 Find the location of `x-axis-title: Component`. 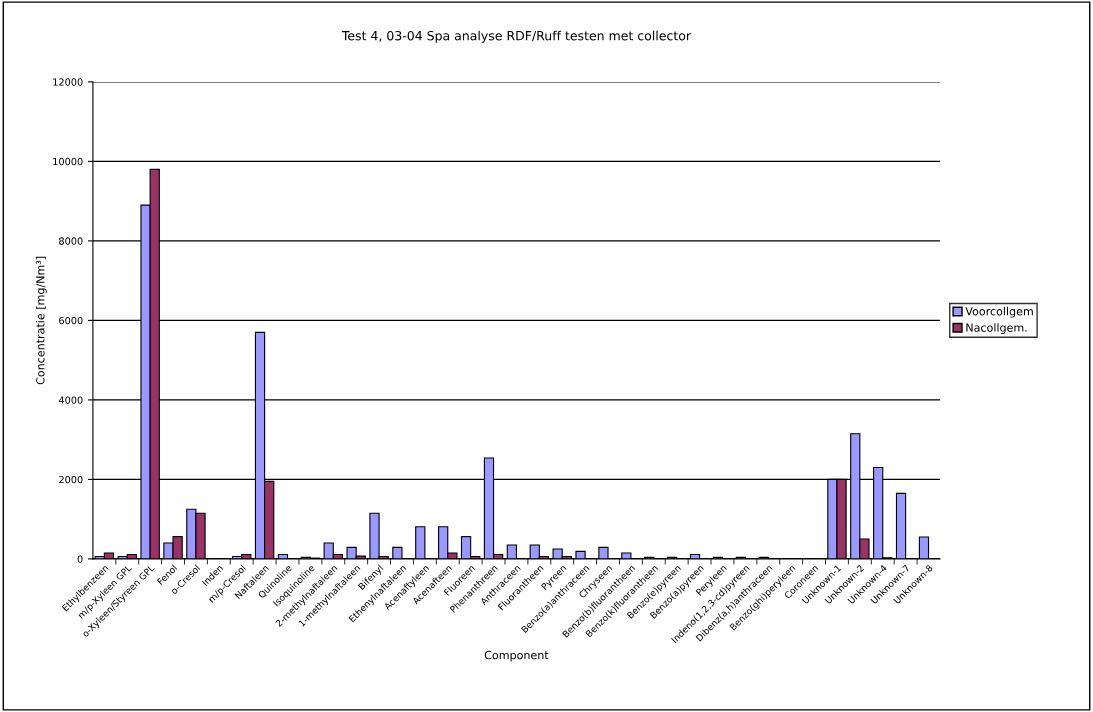

x-axis-title: Component is located at coordinates (516, 656).